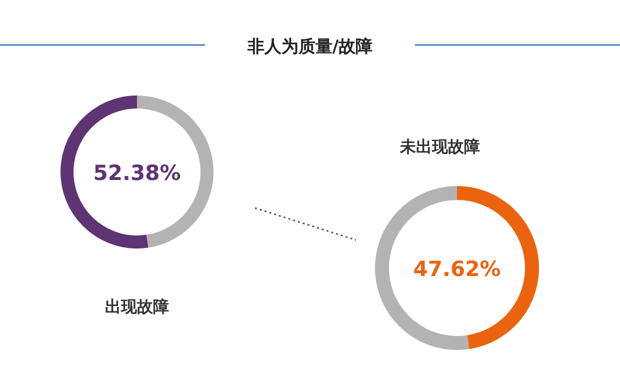 This screenshot has width=620, height=389. What do you see at coordinates (137, 173) in the screenshot?
I see `data-label: 52.38%` at bounding box center [137, 173].